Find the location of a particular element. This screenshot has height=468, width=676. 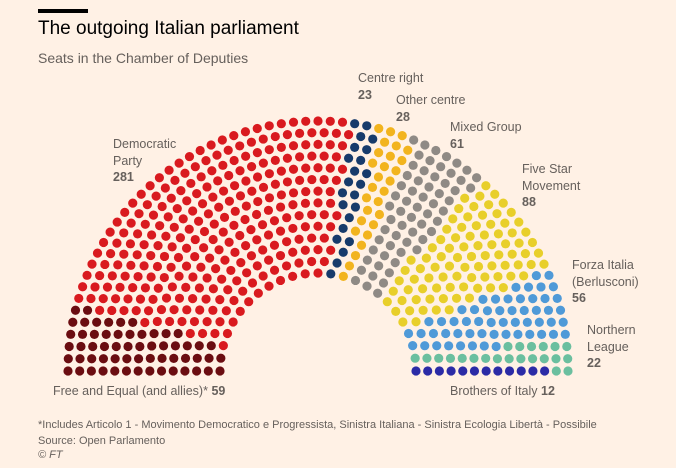

label-seats: 23 is located at coordinates (365, 94).